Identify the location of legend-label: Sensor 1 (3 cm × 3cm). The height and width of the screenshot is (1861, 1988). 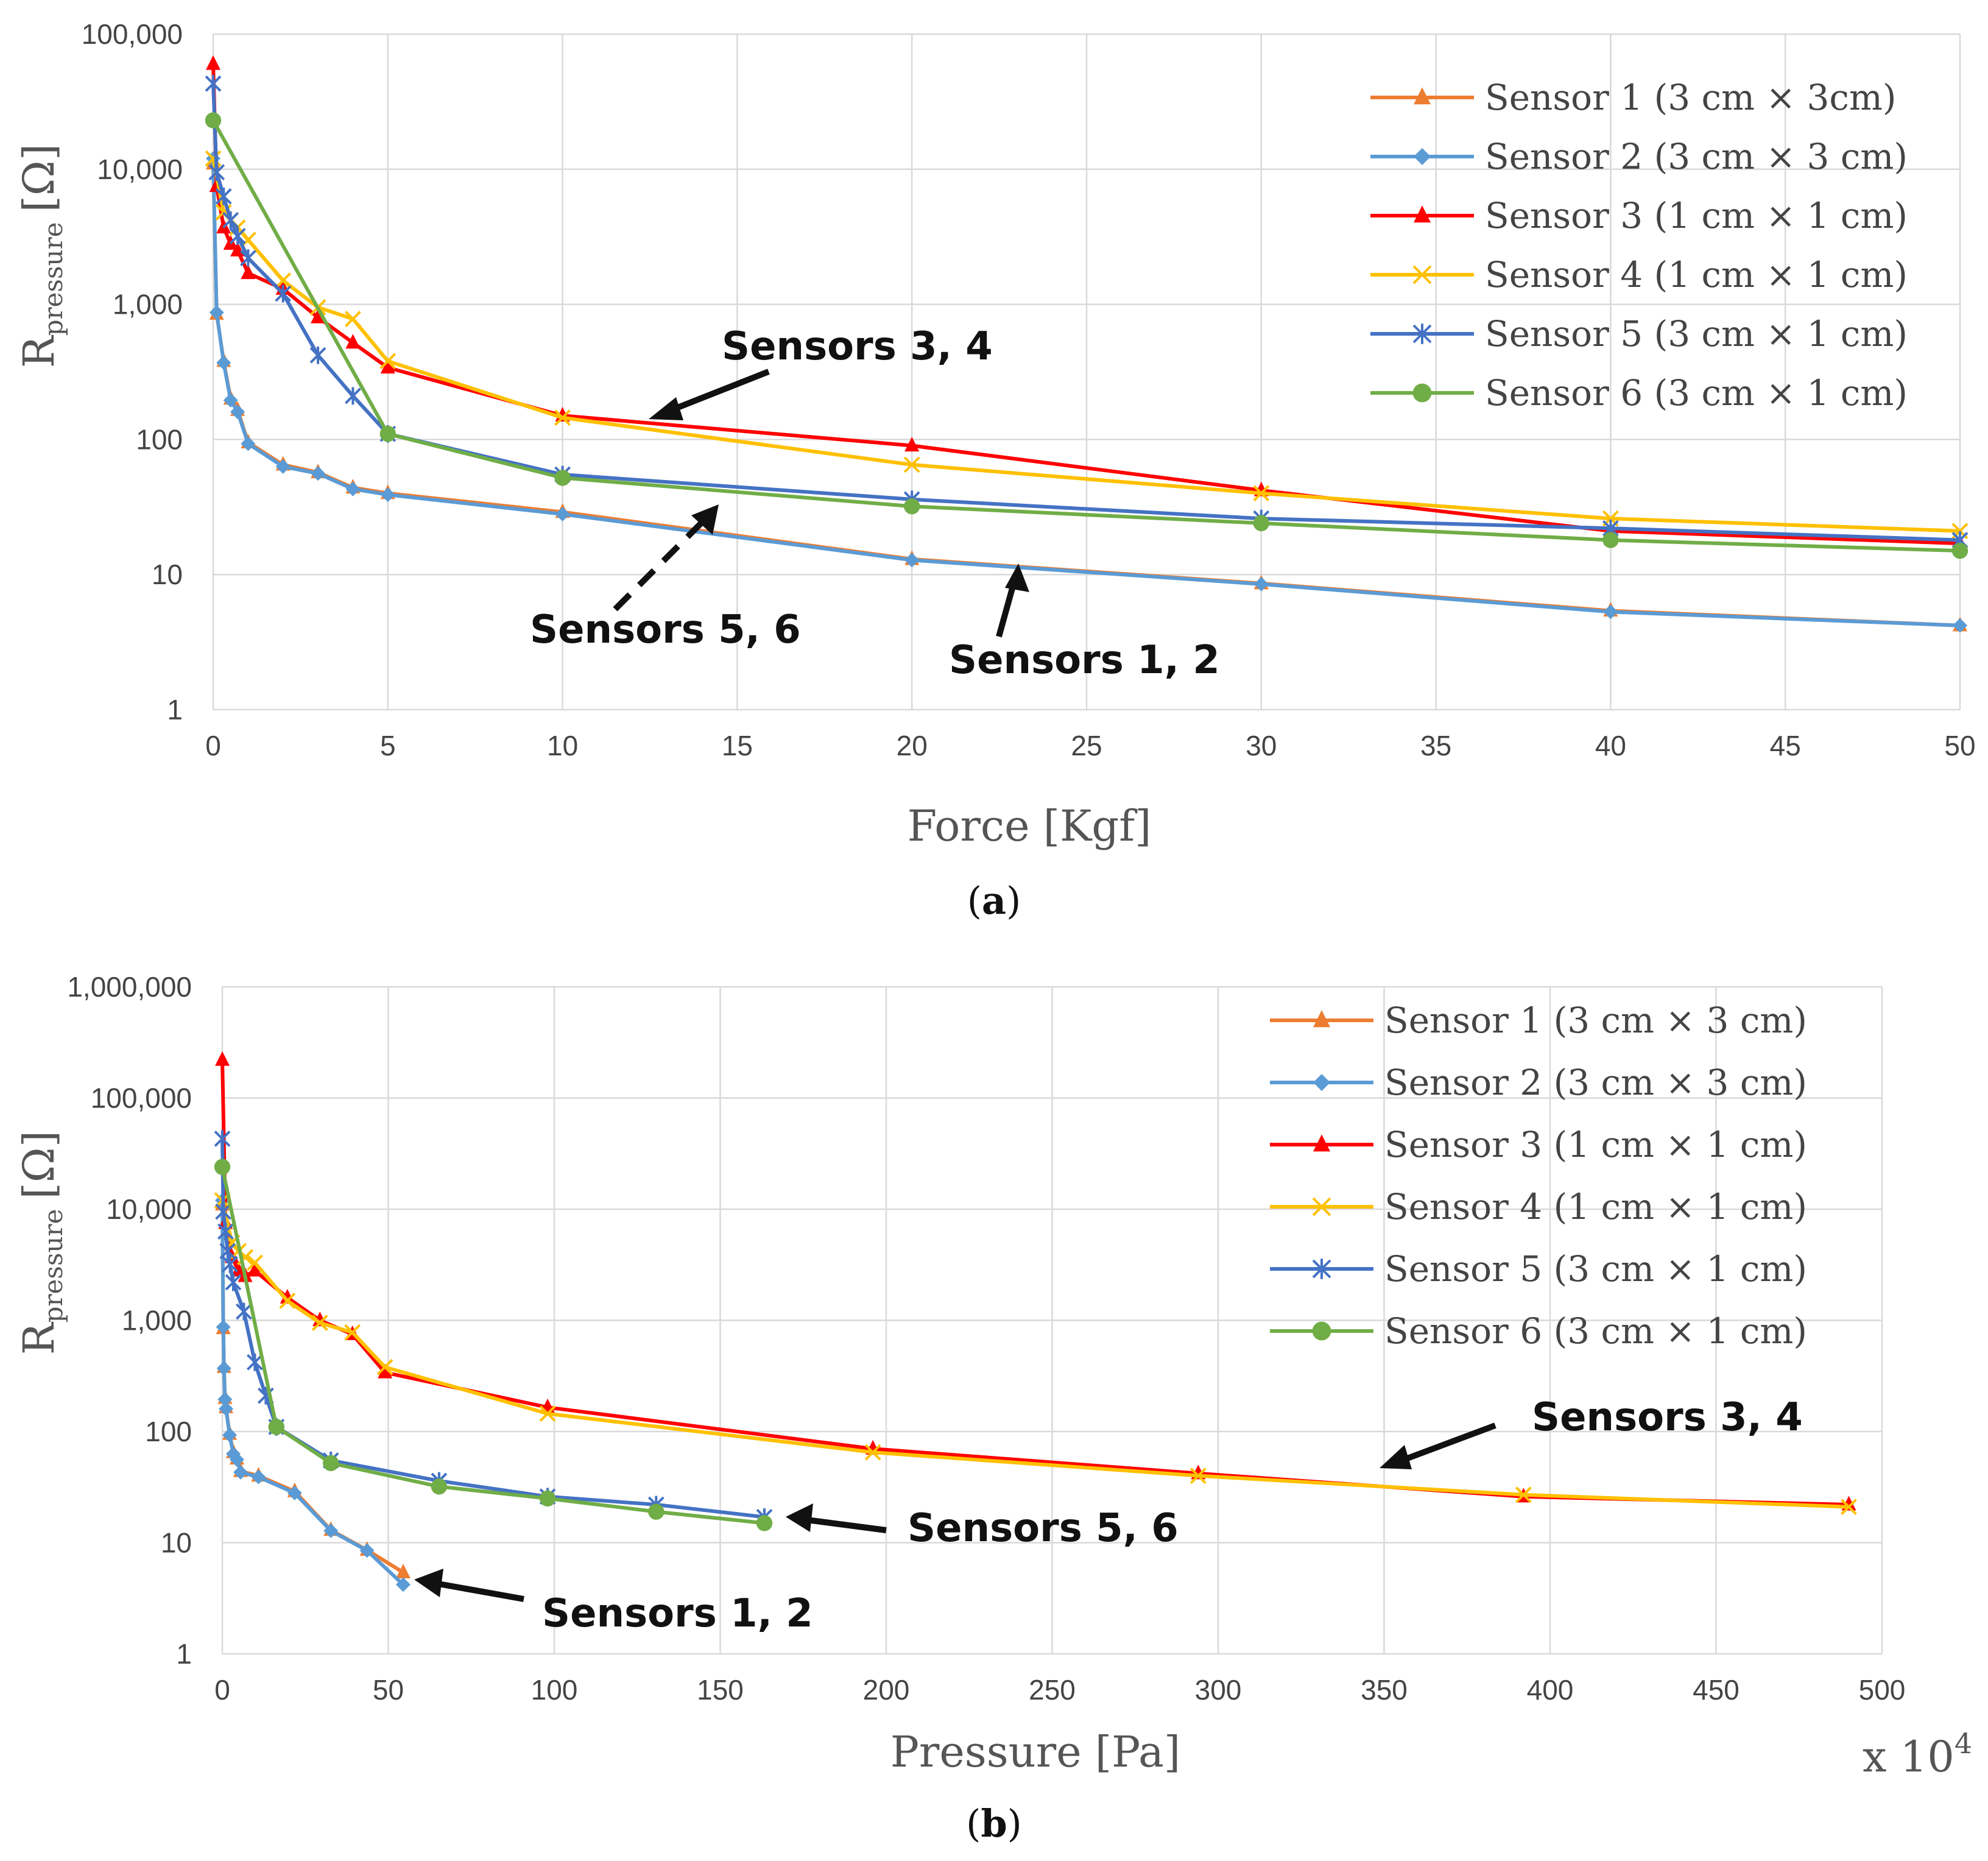
(1691, 97).